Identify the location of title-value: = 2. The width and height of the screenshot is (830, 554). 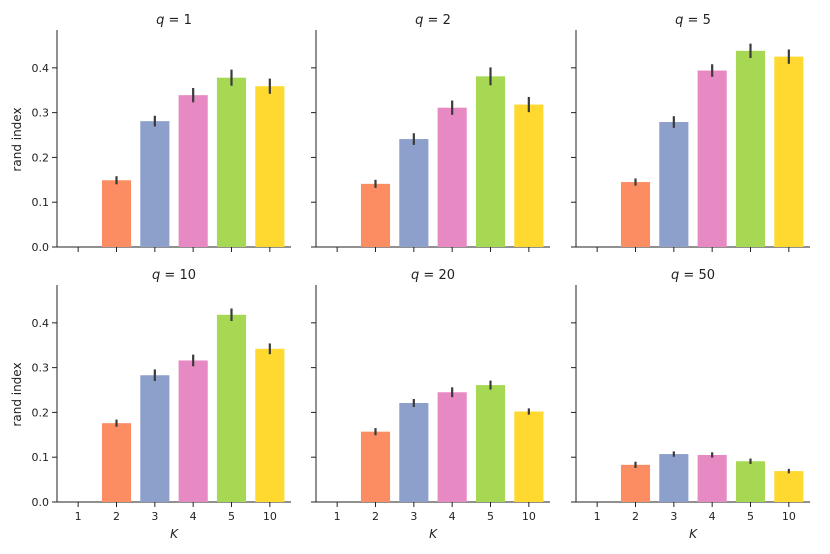
(436, 20).